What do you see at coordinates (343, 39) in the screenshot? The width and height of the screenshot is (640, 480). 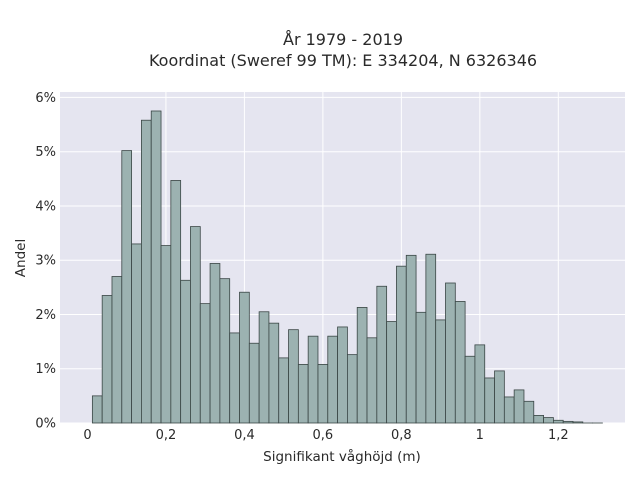 I see `chart-title-line-1: År 1979 - 2019` at bounding box center [343, 39].